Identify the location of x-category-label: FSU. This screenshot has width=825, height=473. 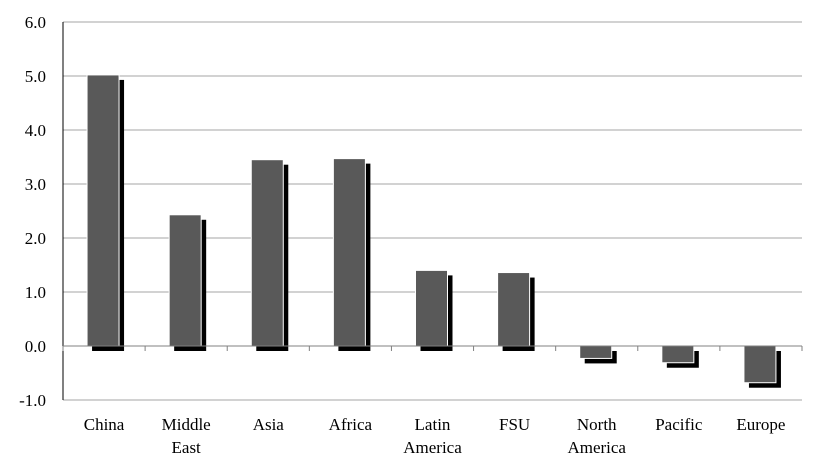
(514, 424).